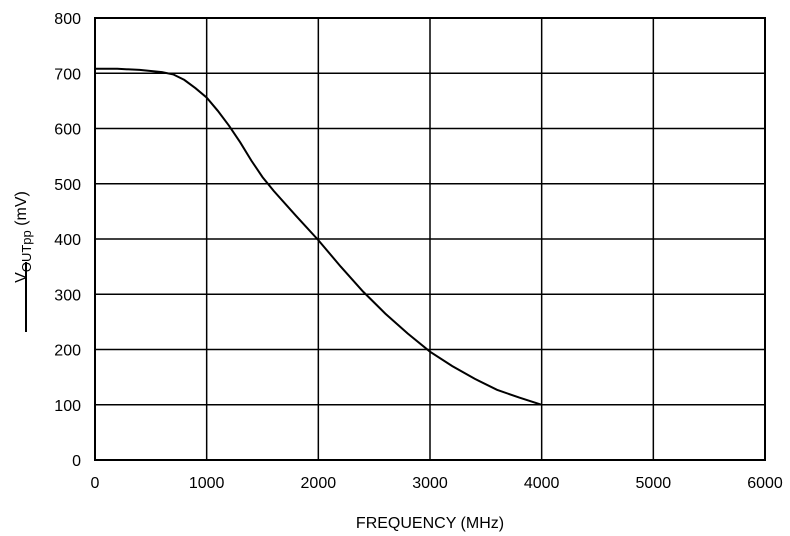 The height and width of the screenshot is (536, 790). What do you see at coordinates (67, 295) in the screenshot?
I see `y-tick-label: 300` at bounding box center [67, 295].